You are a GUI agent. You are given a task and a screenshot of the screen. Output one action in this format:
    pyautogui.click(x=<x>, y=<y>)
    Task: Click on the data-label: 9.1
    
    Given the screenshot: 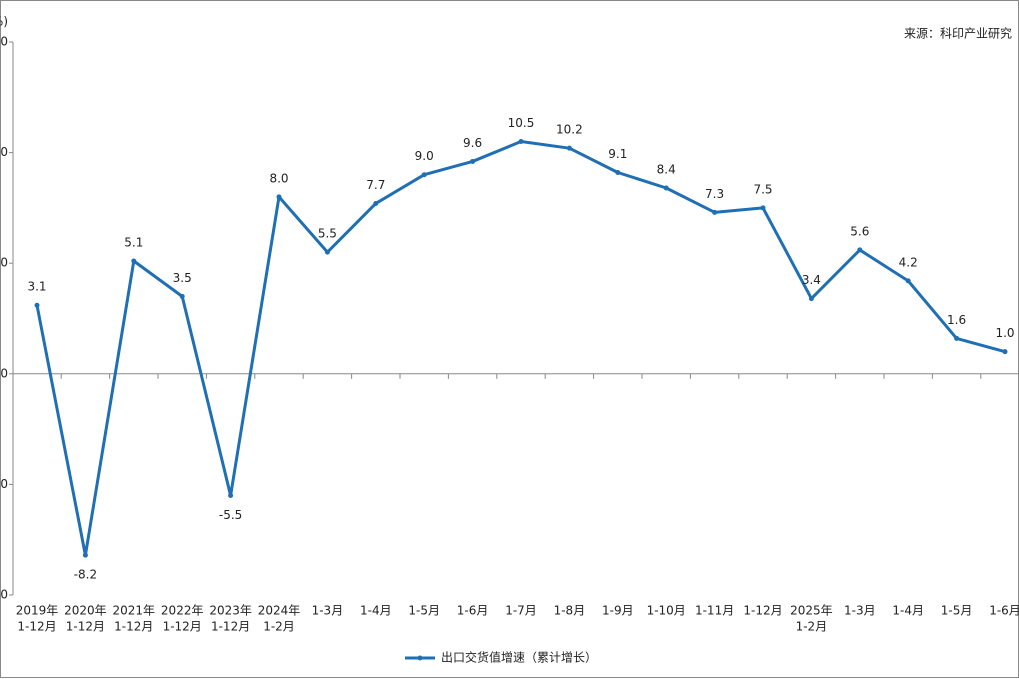 What is the action you would take?
    pyautogui.click(x=617, y=154)
    